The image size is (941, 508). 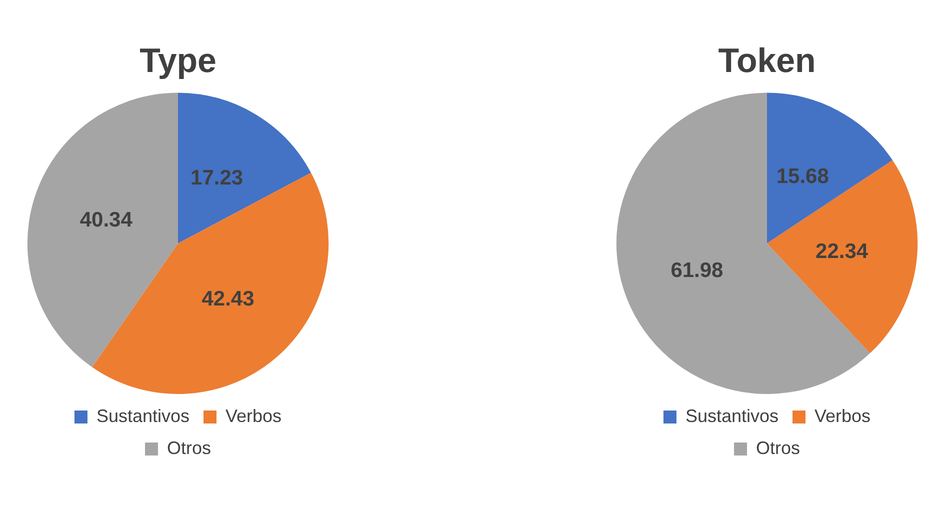 What do you see at coordinates (842, 251) in the screenshot?
I see `data-label: 22.34` at bounding box center [842, 251].